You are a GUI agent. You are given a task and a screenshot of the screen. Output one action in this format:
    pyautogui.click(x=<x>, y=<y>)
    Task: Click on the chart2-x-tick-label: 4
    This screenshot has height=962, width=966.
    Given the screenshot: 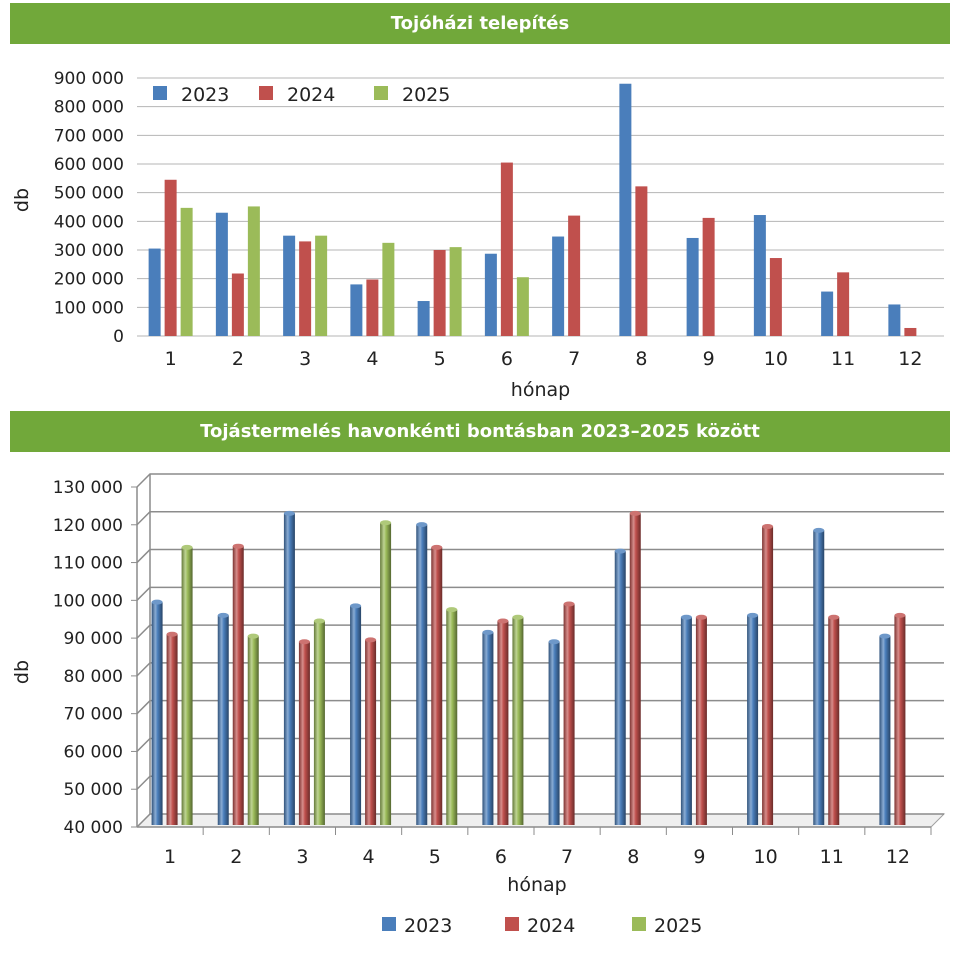 What is the action you would take?
    pyautogui.click(x=369, y=857)
    